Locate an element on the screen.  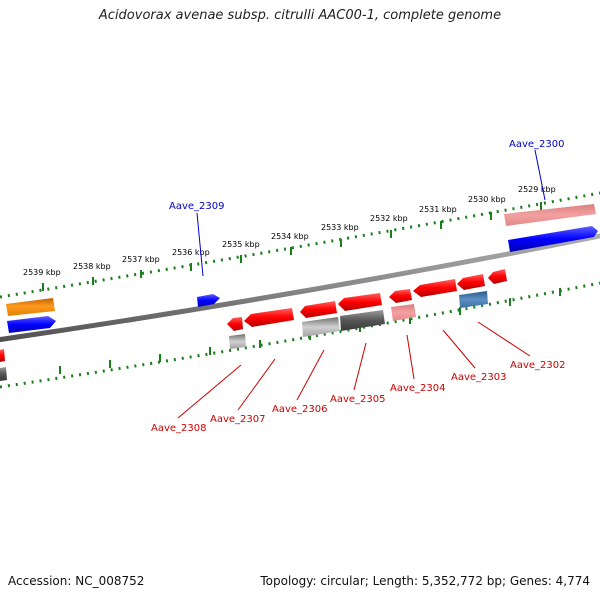
tick-label-2531: 2531 kbp is located at coordinates (438, 209).